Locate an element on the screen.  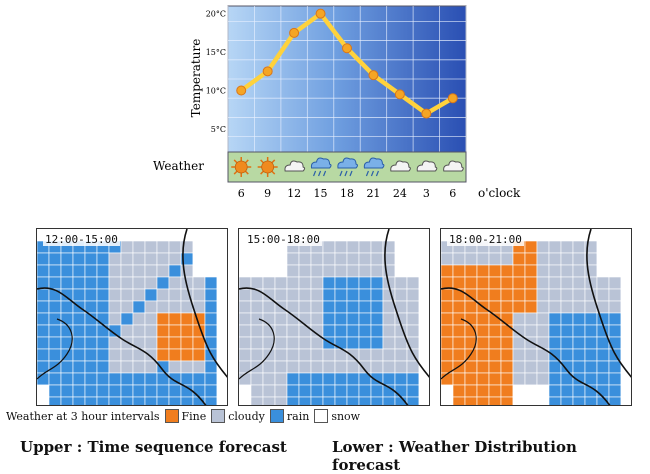
x-tick-label: 21 is located at coordinates (373, 193).